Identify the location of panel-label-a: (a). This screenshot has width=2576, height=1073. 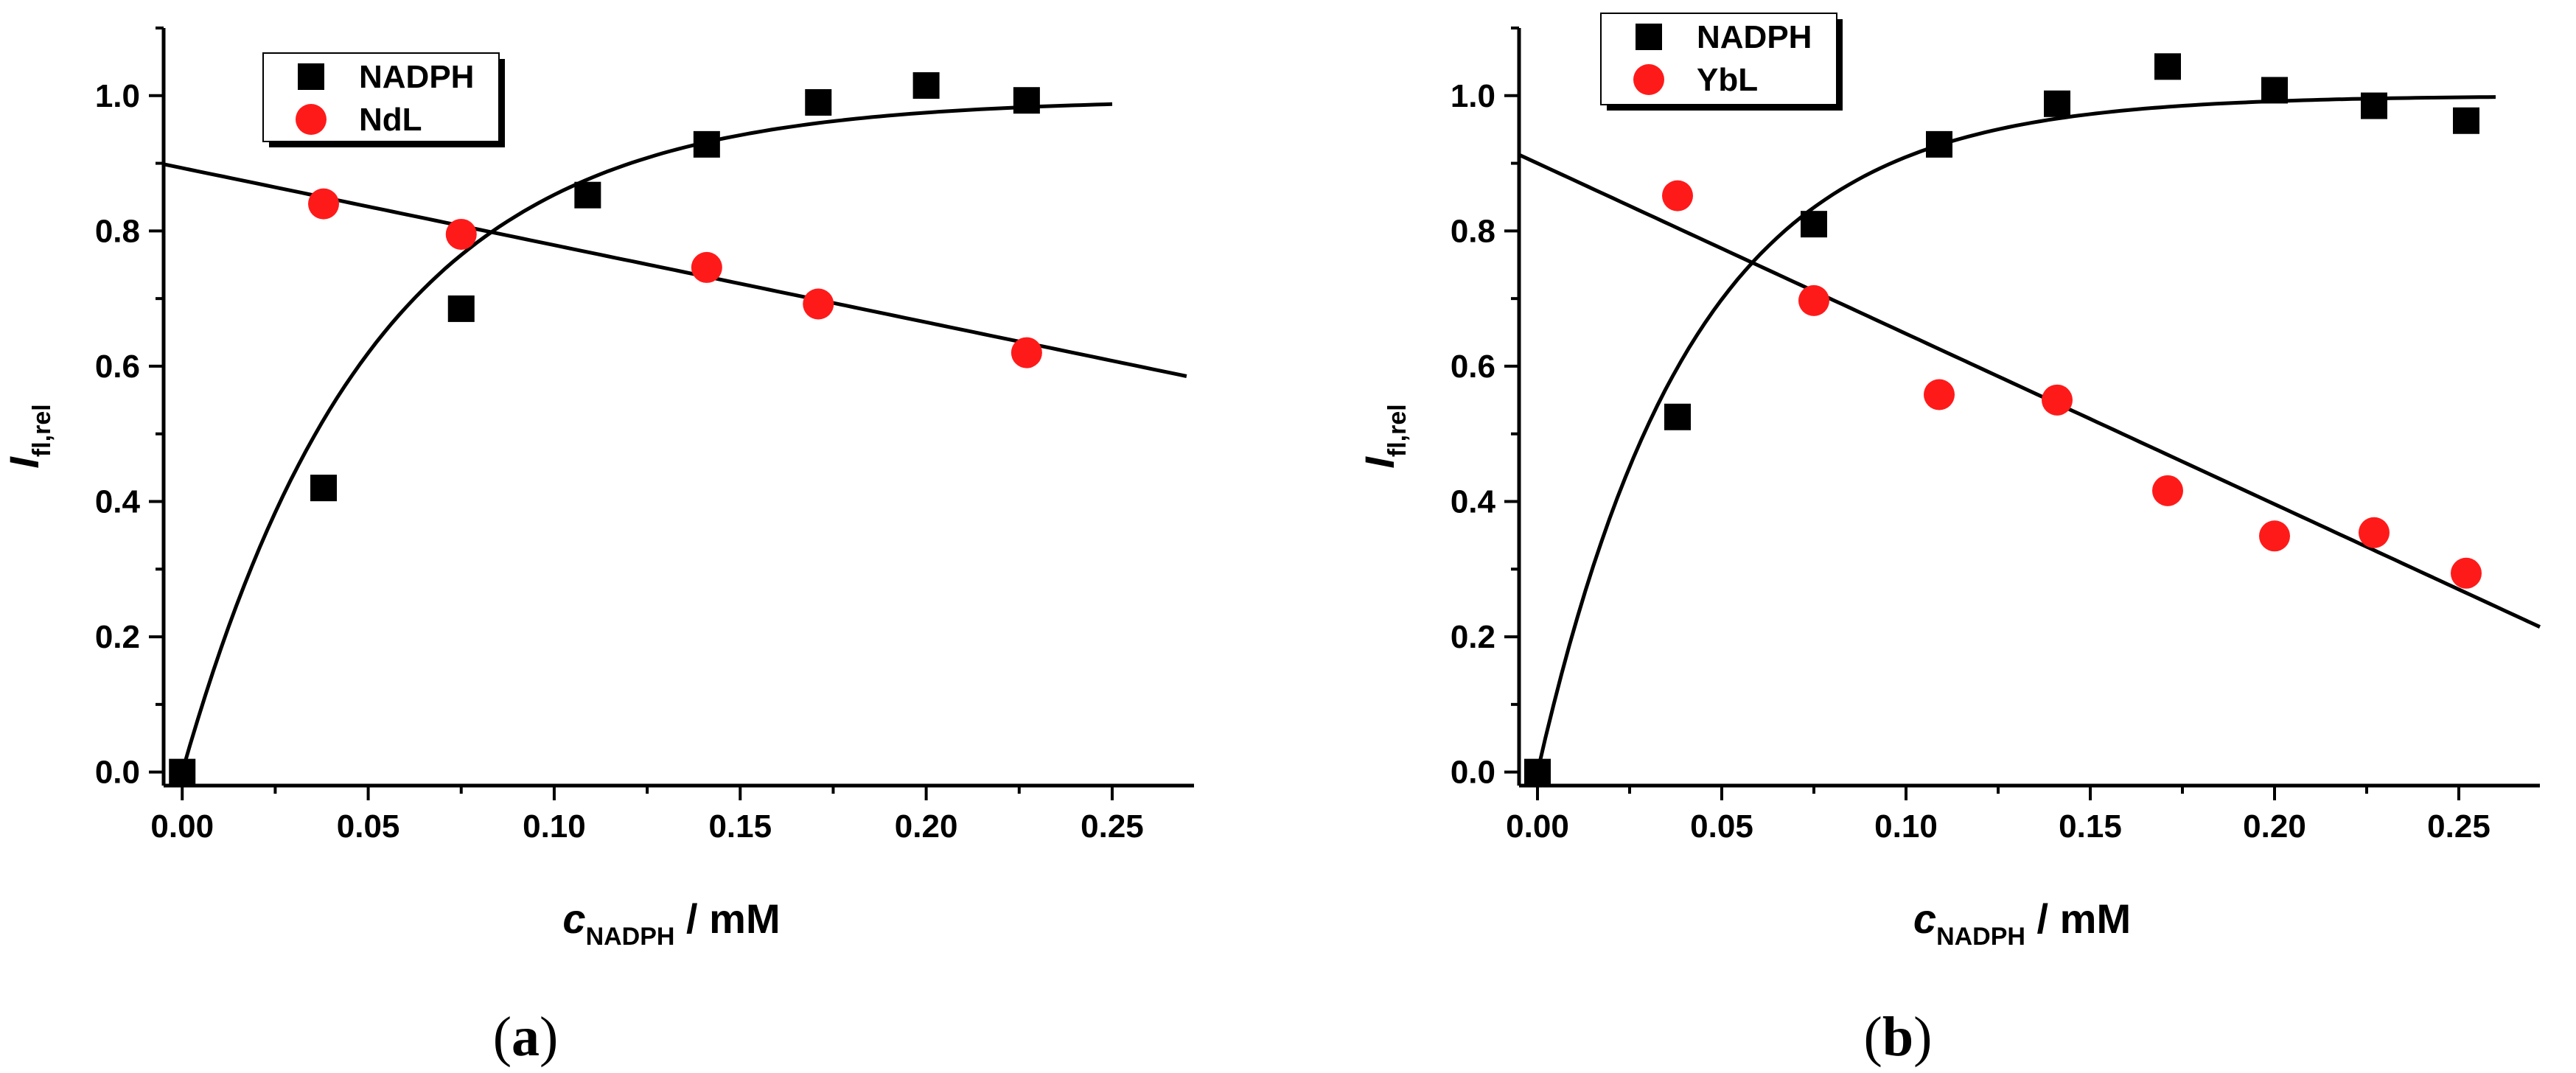
(526, 1037).